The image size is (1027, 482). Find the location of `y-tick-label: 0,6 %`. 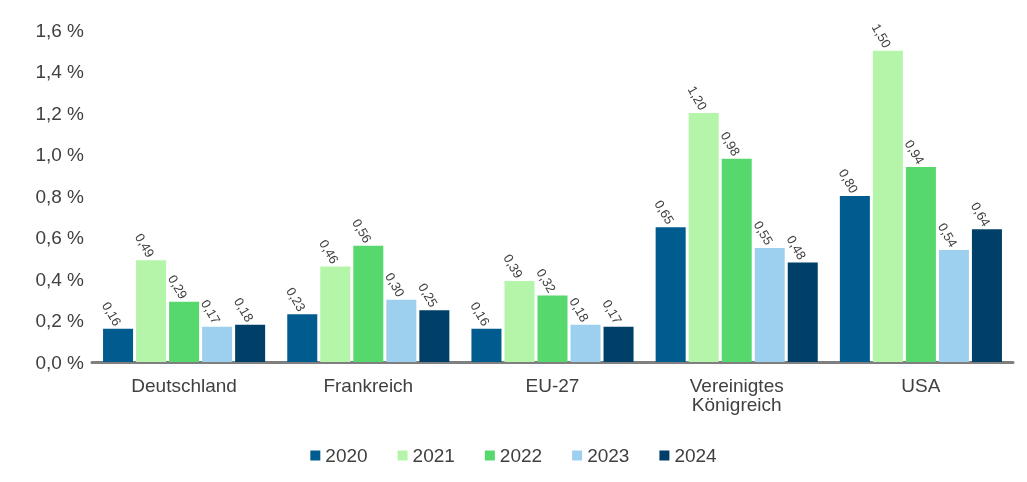

y-tick-label: 0,6 % is located at coordinates (60, 237).